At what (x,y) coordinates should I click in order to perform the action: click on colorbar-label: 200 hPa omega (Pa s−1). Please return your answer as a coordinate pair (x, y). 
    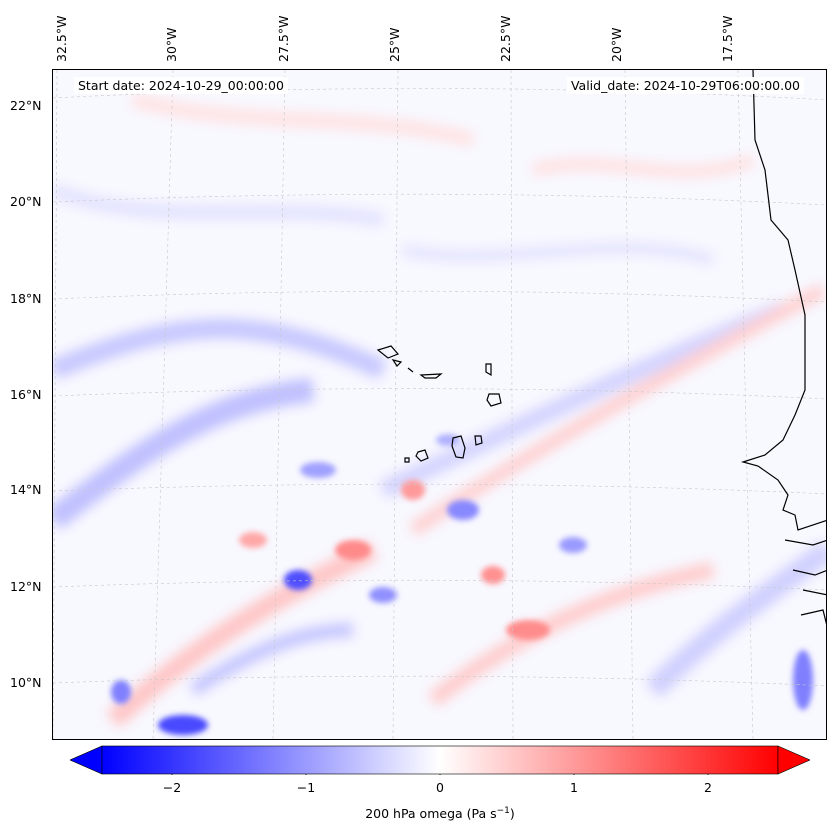
    Looking at the image, I should click on (440, 813).